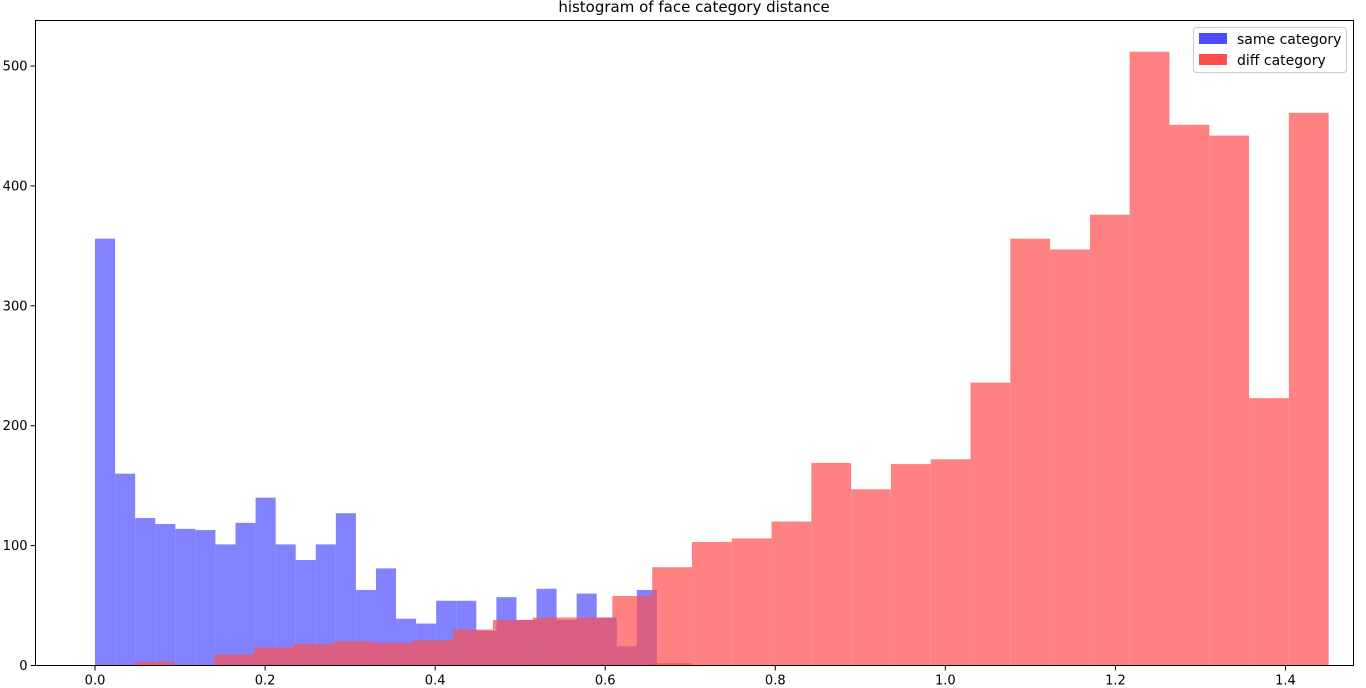 Image resolution: width=1366 pixels, height=688 pixels. I want to click on x-tick-label: 0.2, so click(265, 681).